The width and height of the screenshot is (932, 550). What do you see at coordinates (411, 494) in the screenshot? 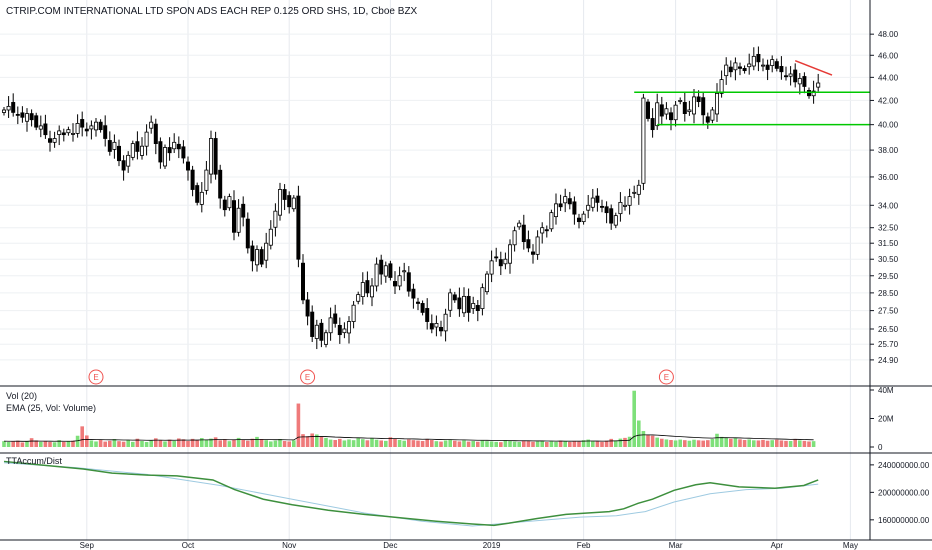
I see `accum-ma-line` at bounding box center [411, 494].